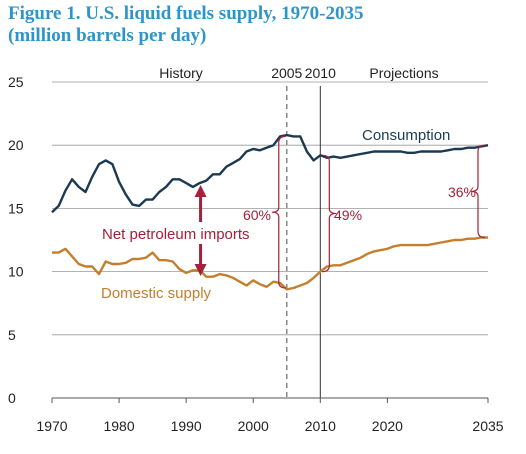  What do you see at coordinates (320, 426) in the screenshot?
I see `x-tick-label-2010: 2010` at bounding box center [320, 426].